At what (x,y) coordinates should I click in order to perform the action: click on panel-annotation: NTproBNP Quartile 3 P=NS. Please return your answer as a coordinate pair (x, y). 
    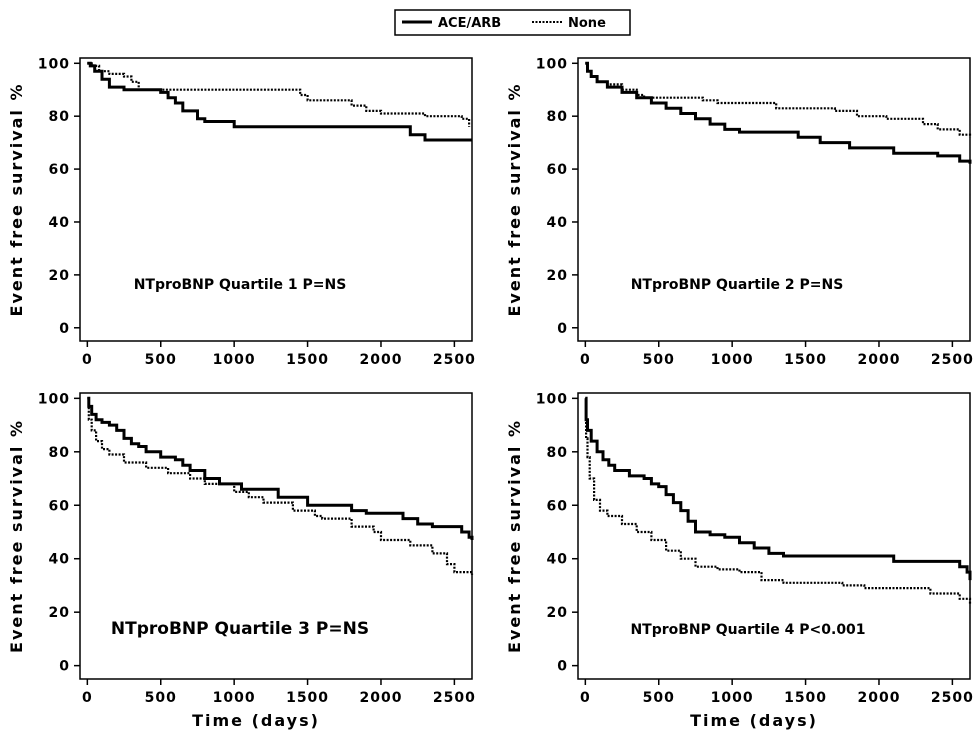
    Looking at the image, I should click on (240, 629).